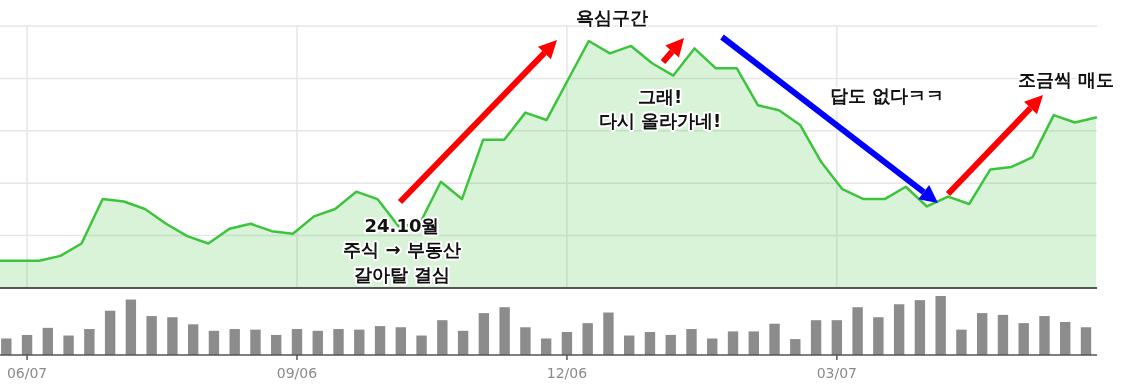 This screenshot has width=1144, height=390. I want to click on text: 욕심구간, so click(612, 17).